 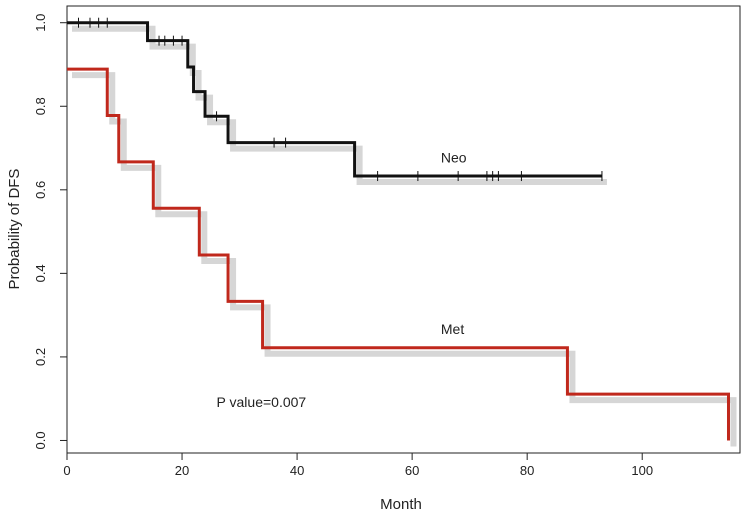 What do you see at coordinates (262, 402) in the screenshot?
I see `annotation-label: P value=0.007` at bounding box center [262, 402].